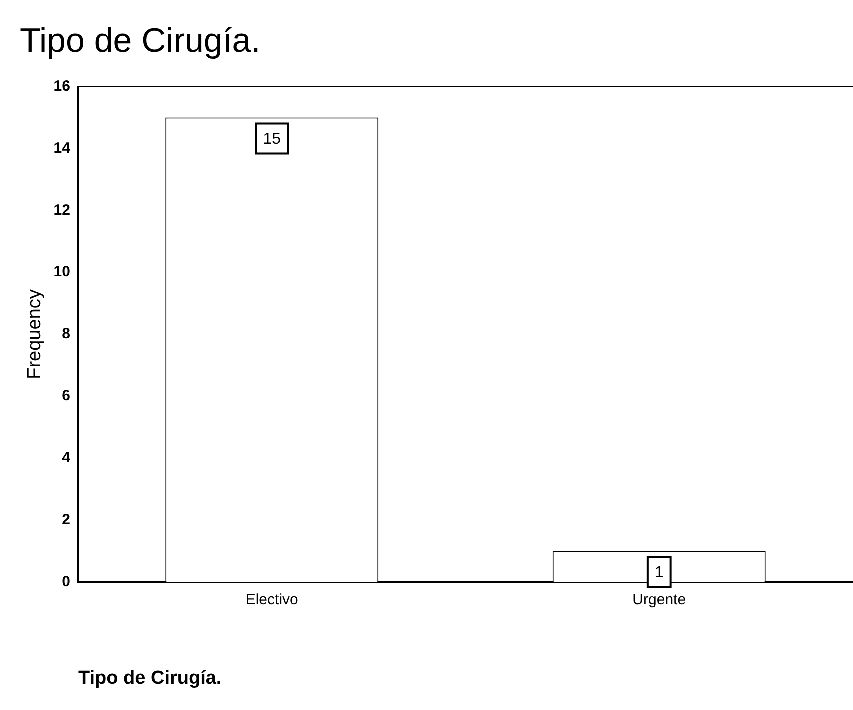 Image resolution: width=853 pixels, height=710 pixels. Describe the element at coordinates (63, 148) in the screenshot. I see `y-tick-label: 14` at that location.